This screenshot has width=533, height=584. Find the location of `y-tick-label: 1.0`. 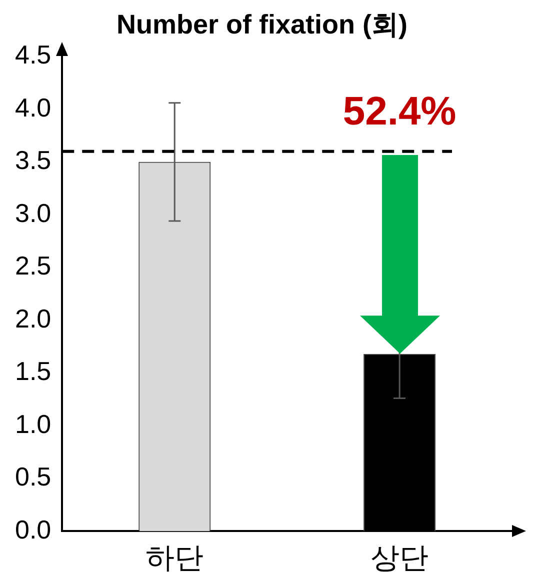

y-tick-label: 1.0 is located at coordinates (33, 423).